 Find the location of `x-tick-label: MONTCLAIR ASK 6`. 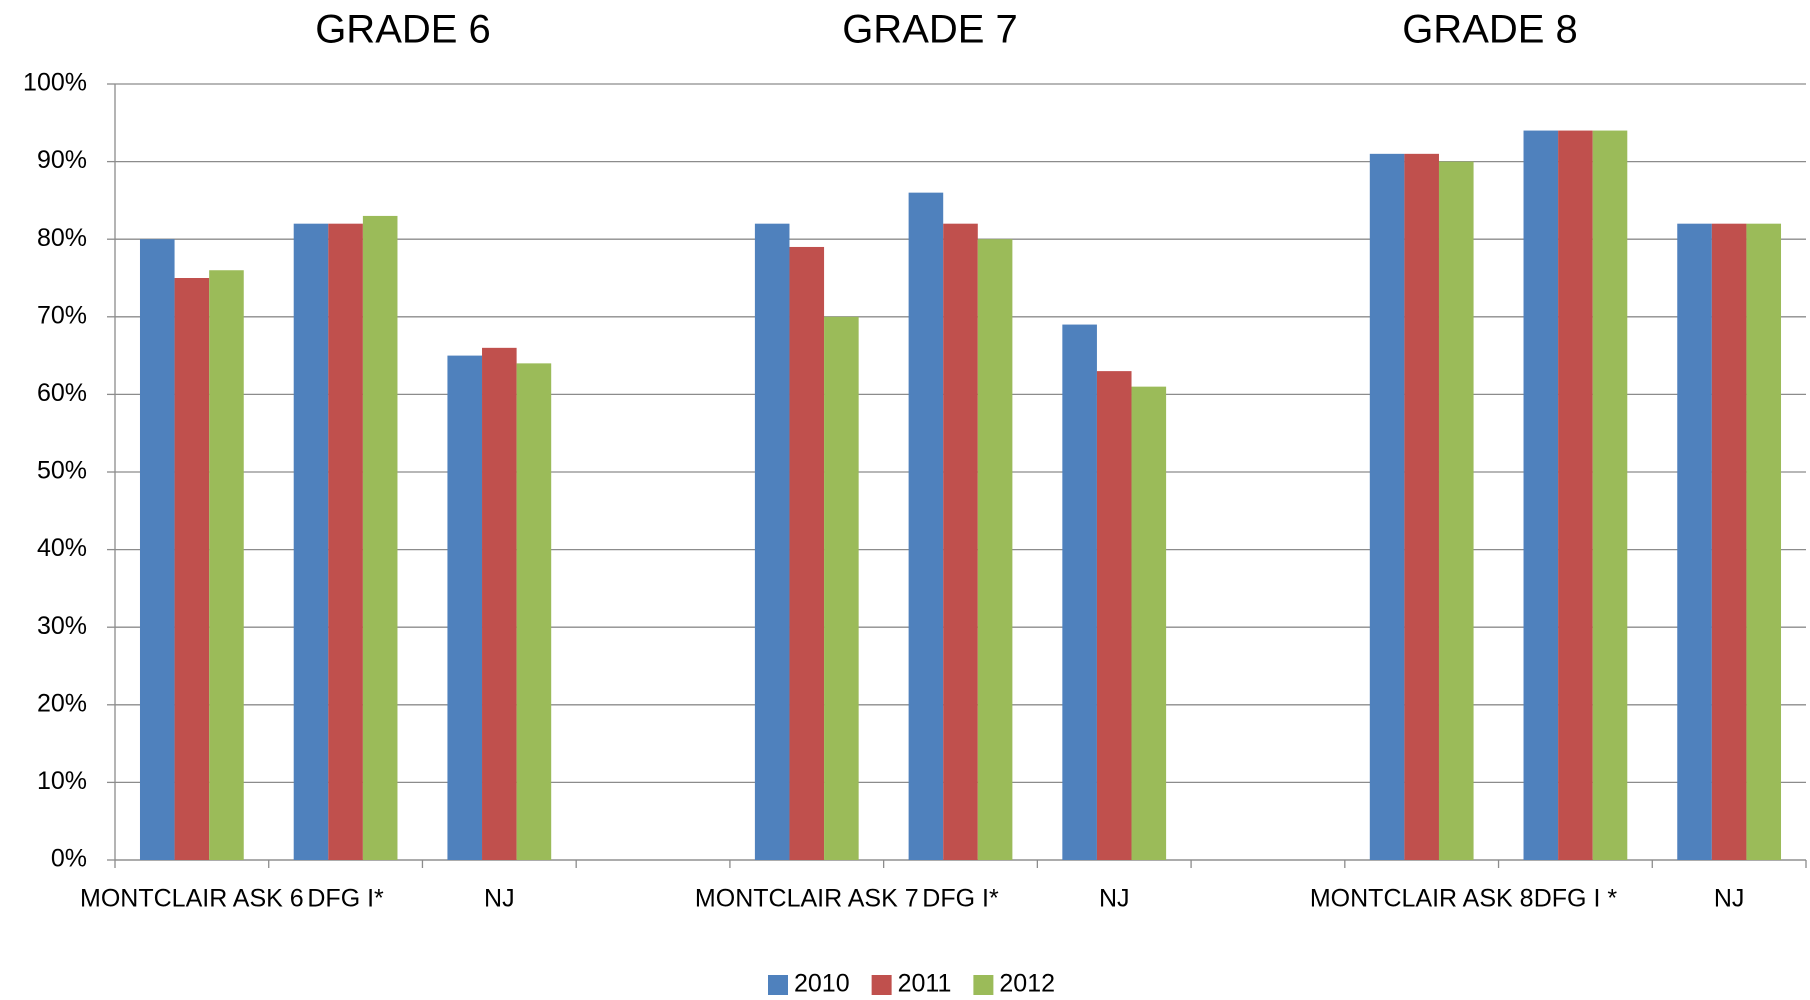

x-tick-label: MONTCLAIR ASK 6 is located at coordinates (192, 899).